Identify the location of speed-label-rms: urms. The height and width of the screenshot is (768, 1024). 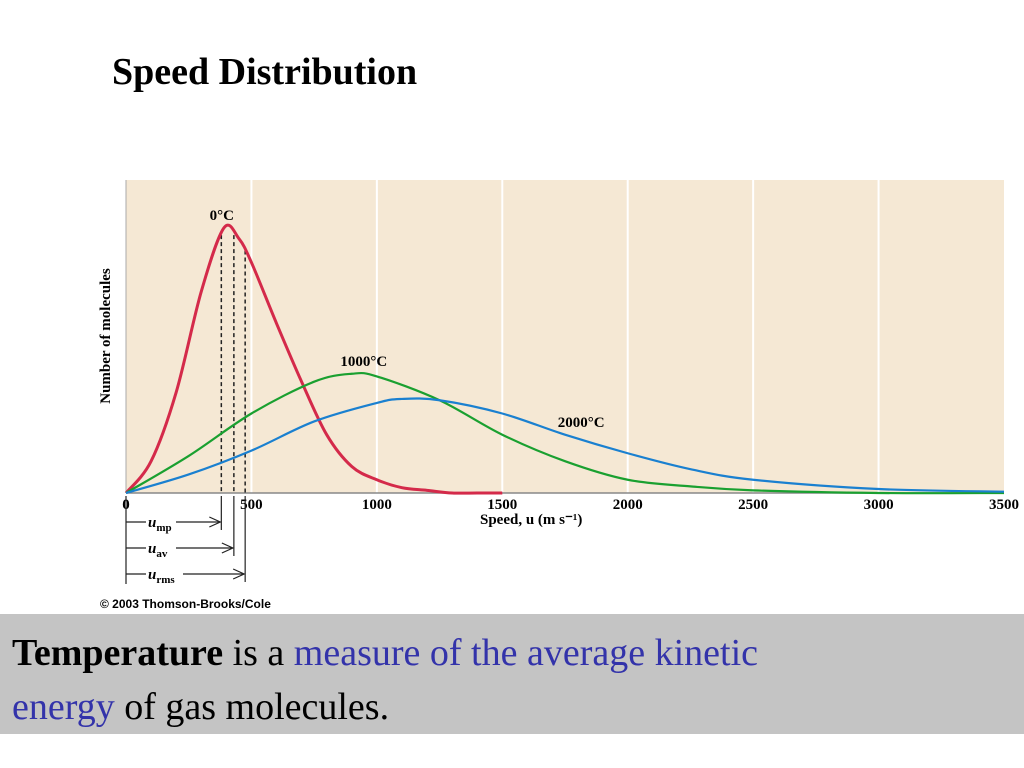
(161, 576).